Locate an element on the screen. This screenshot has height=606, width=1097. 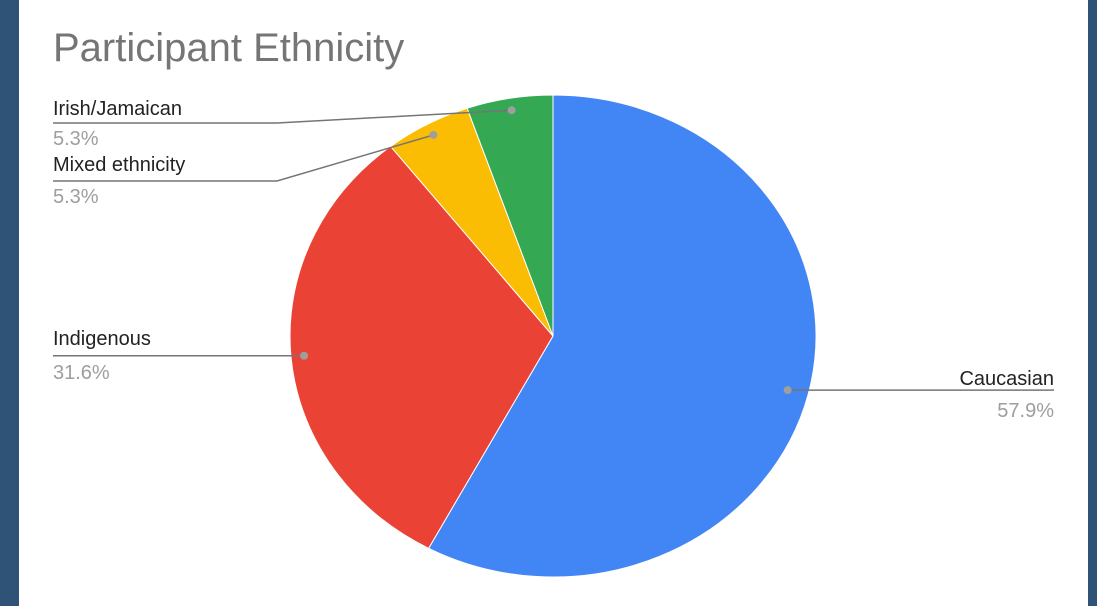
leader-irish-jamaican is located at coordinates (282, 116).